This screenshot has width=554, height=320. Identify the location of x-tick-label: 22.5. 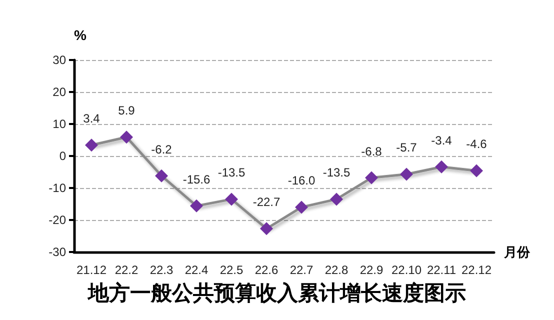
(232, 270).